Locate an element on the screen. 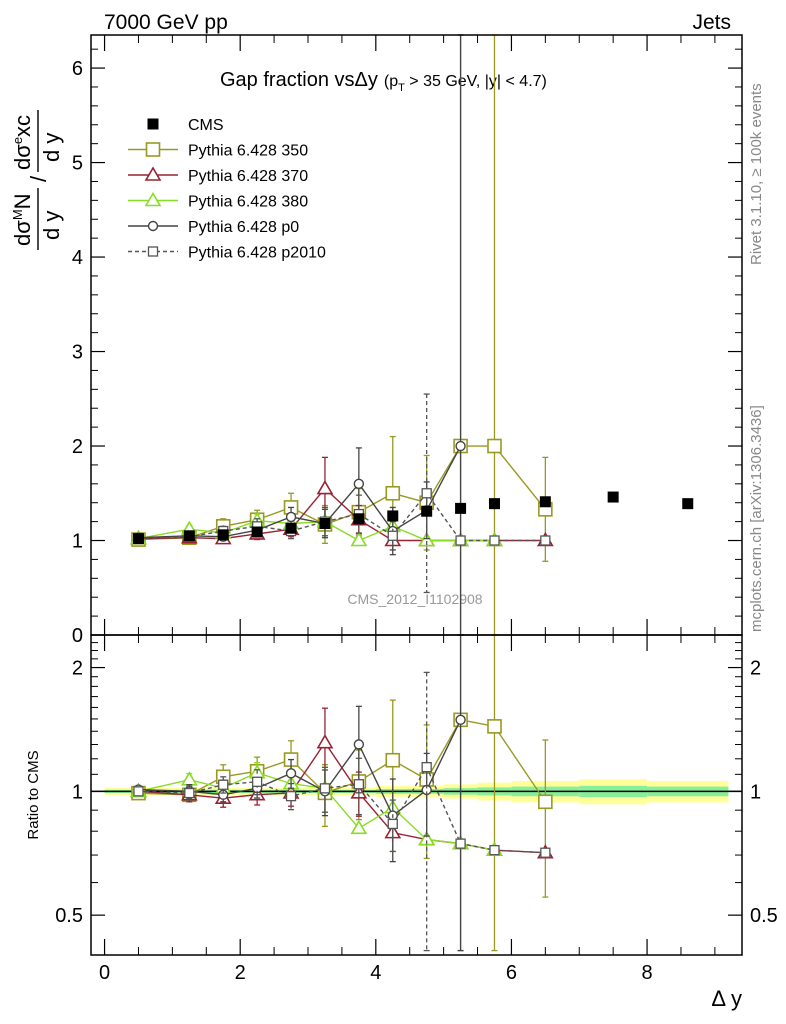 This screenshot has height=1024, width=786. xtick-label: 4 is located at coordinates (375, 973).